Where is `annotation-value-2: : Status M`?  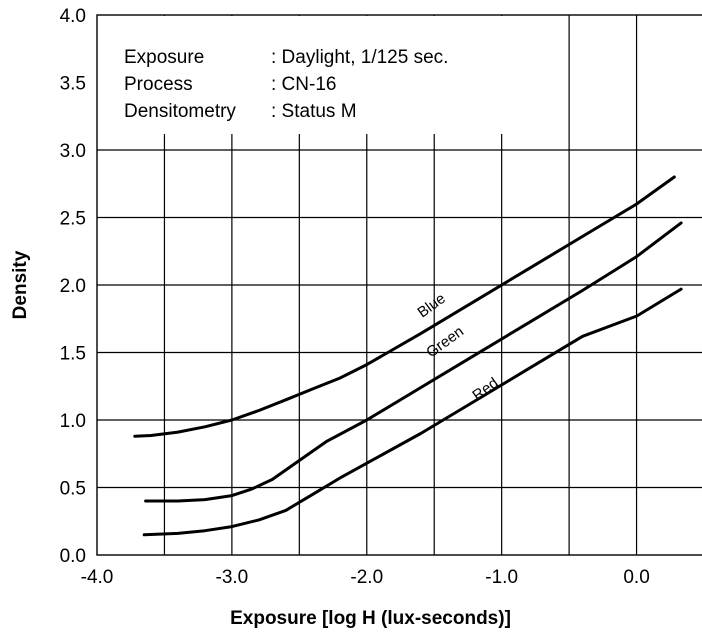 annotation-value-2: : Status M is located at coordinates (314, 111).